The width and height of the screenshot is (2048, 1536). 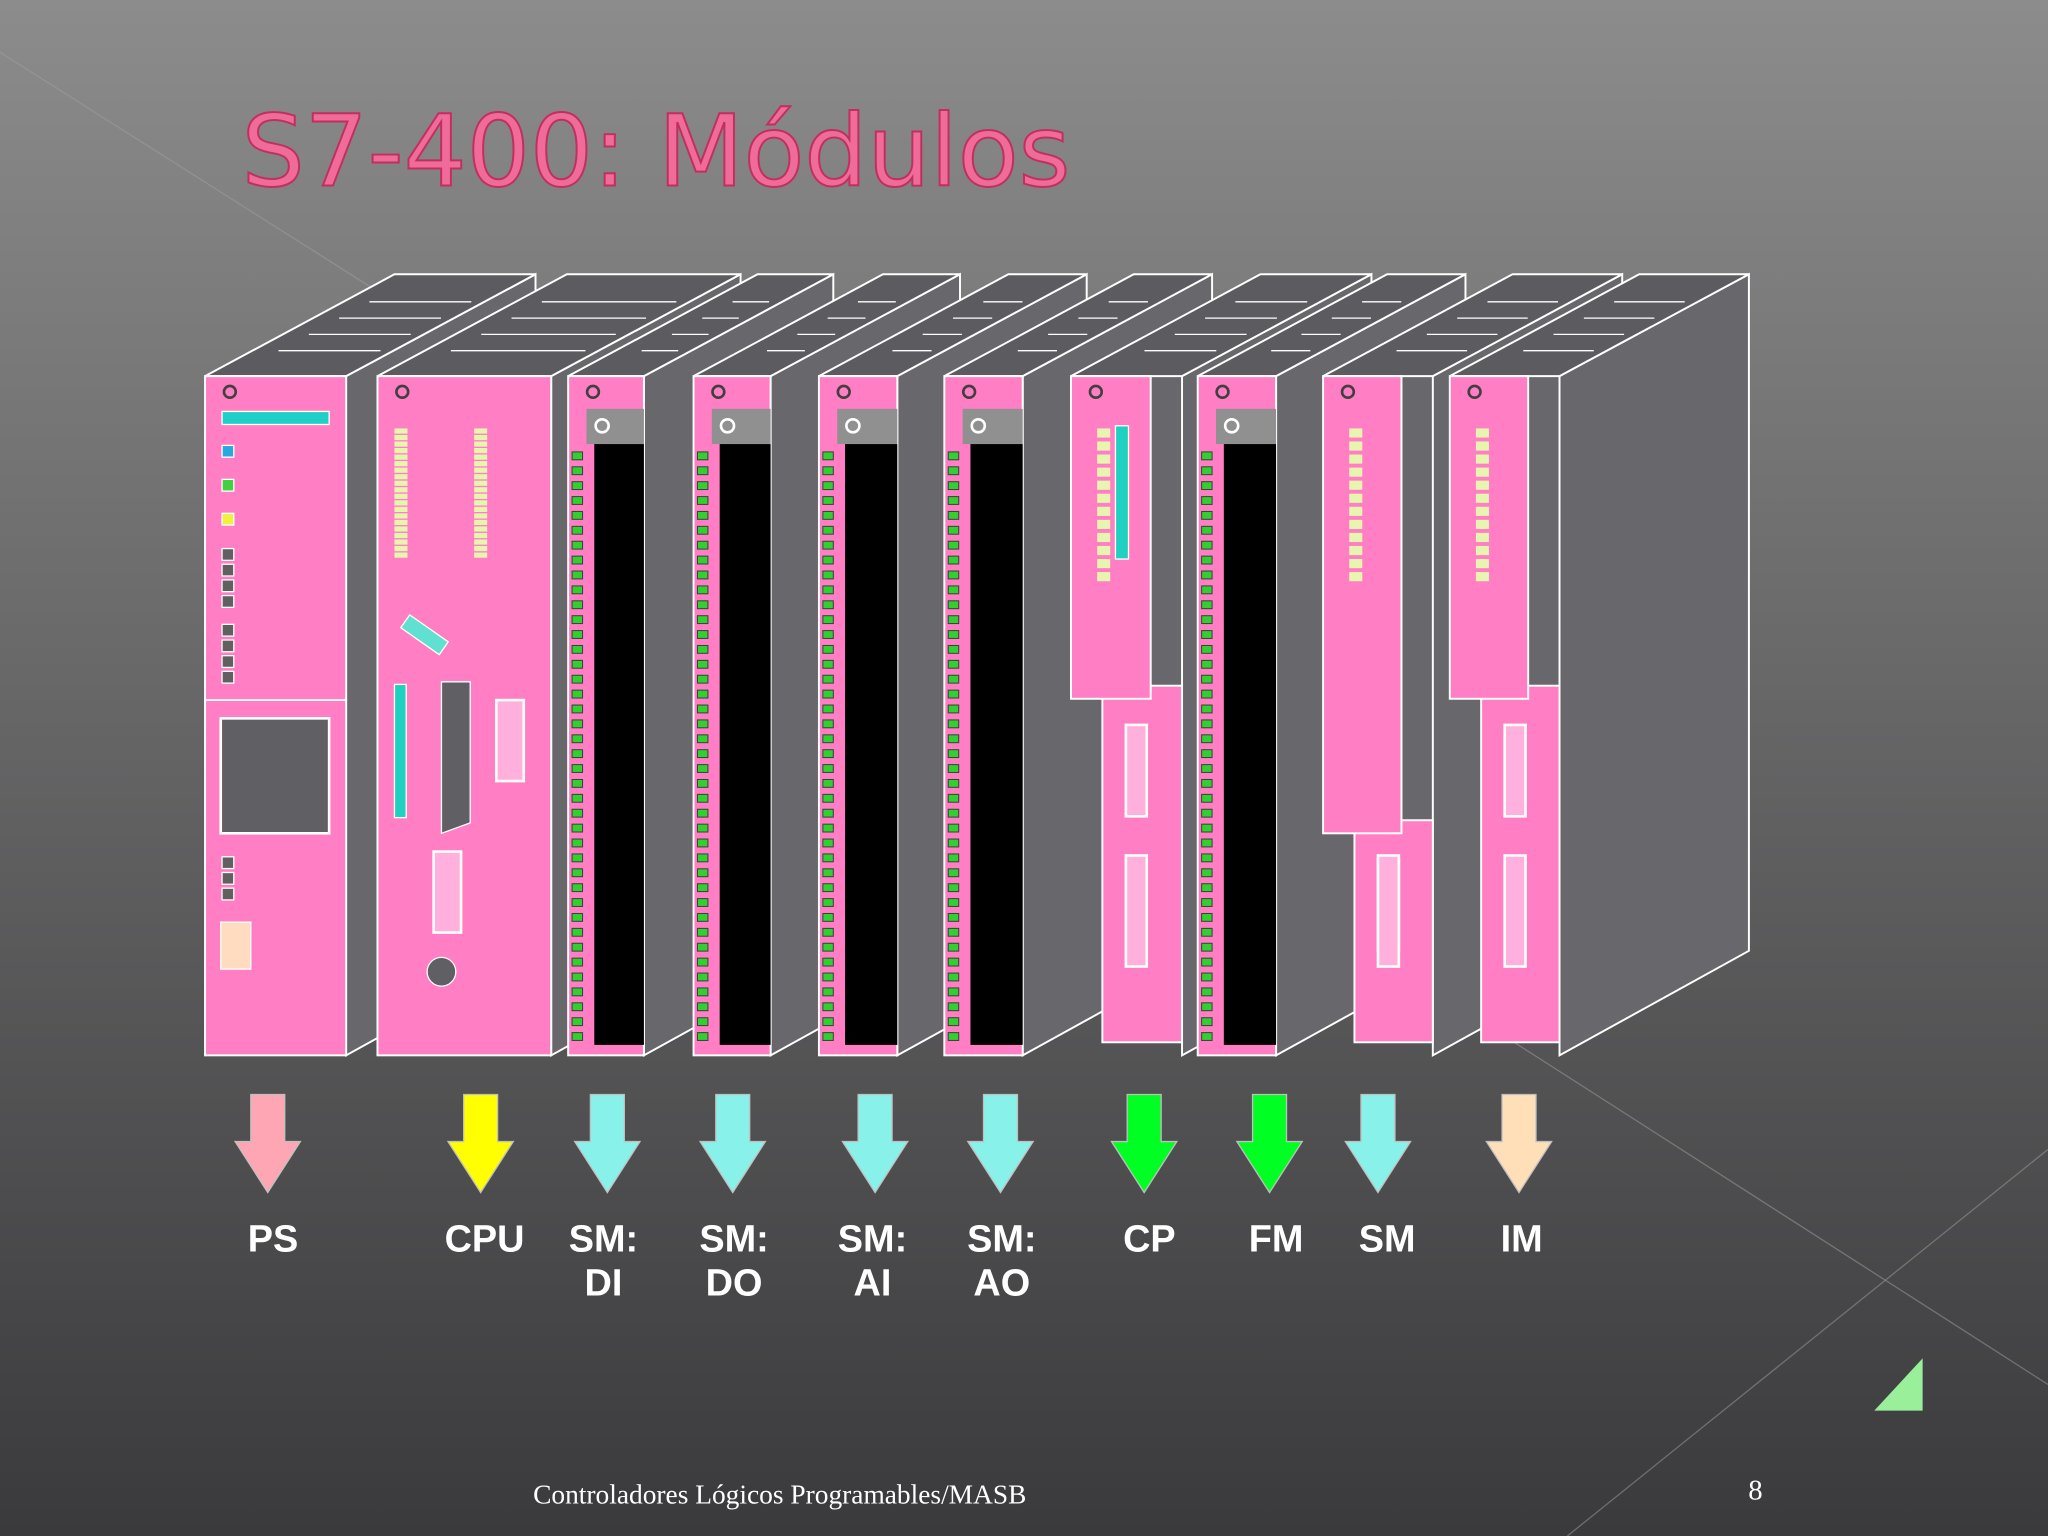 What do you see at coordinates (871, 744) in the screenshot?
I see `terminal-panel` at bounding box center [871, 744].